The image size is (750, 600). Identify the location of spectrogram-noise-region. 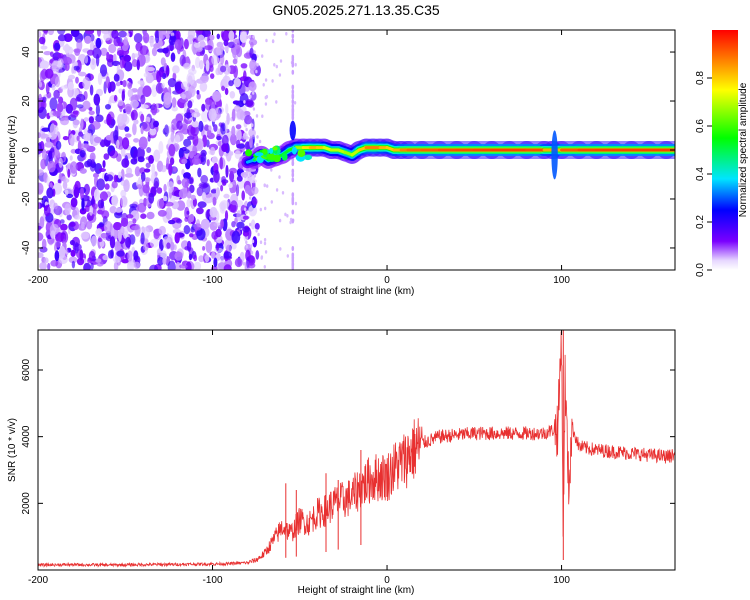
(168, 150).